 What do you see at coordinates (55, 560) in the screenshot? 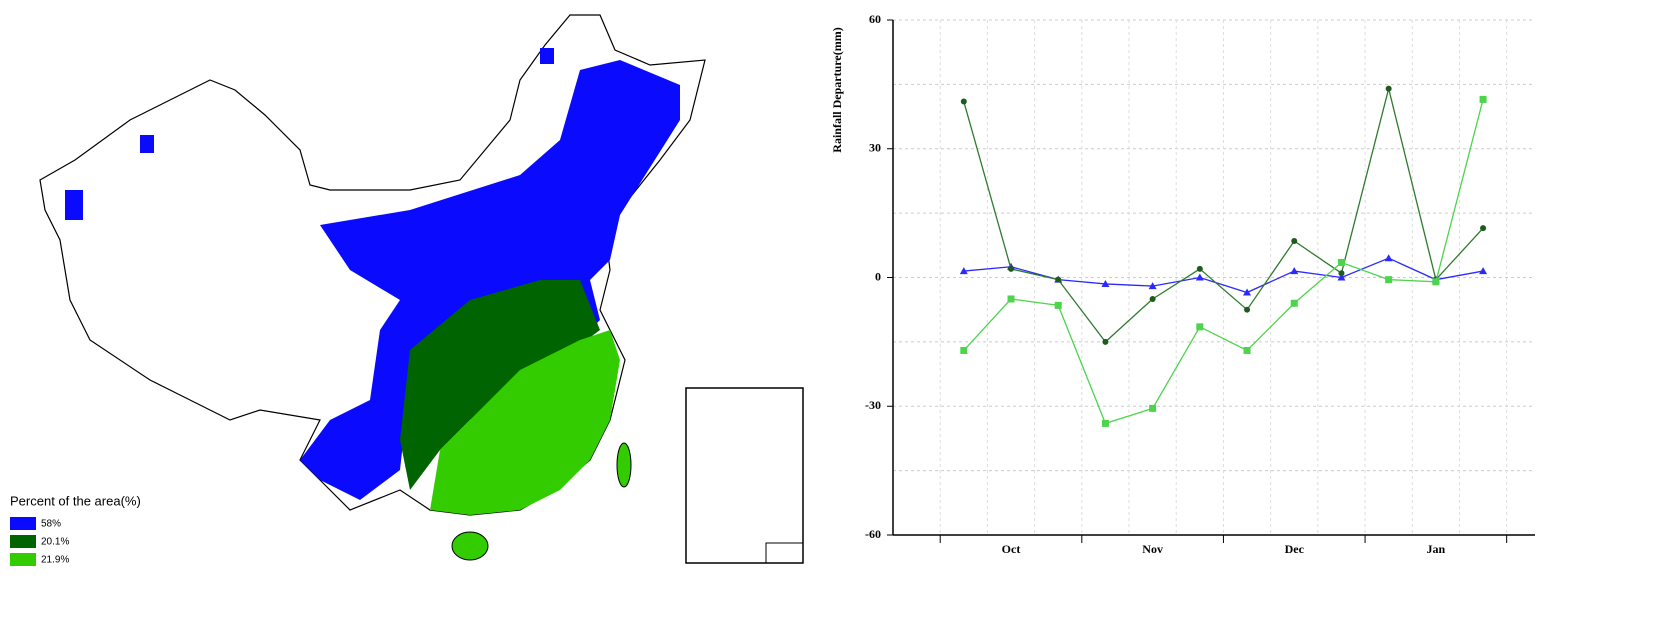
I see `legend-label: 21.9%` at bounding box center [55, 560].